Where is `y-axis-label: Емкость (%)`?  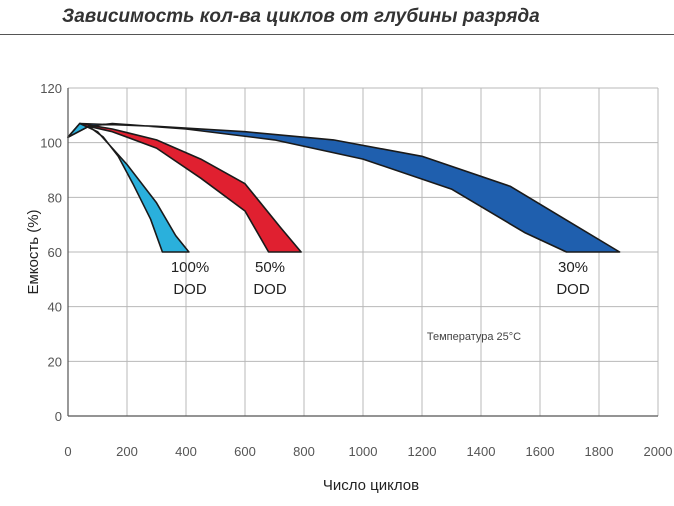 y-axis-label: Емкость (%) is located at coordinates (33, 251).